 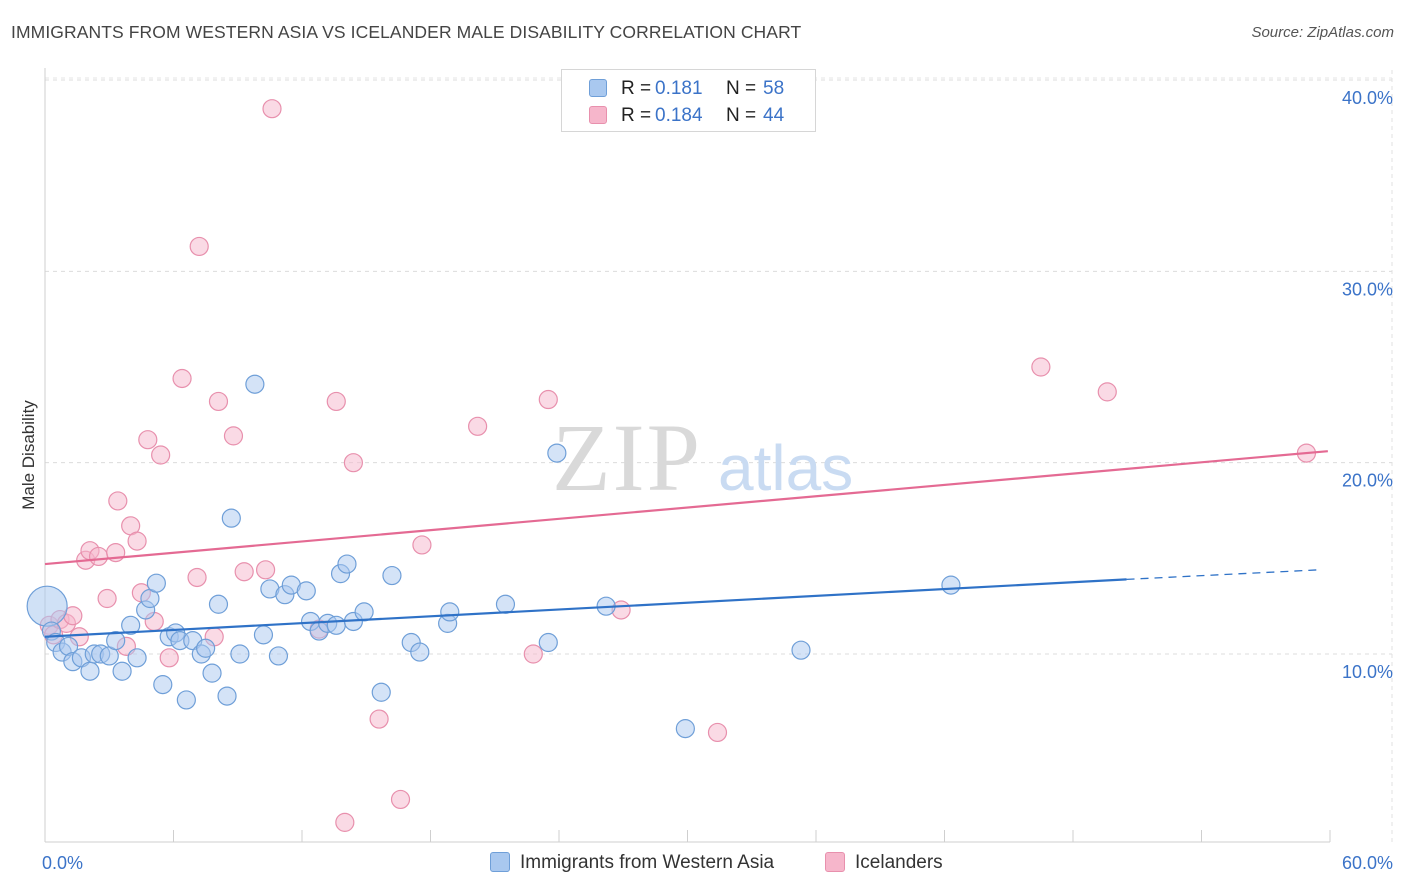 What do you see at coordinates (62, 863) in the screenshot?
I see `x-tick-label: 0.0%` at bounding box center [62, 863].